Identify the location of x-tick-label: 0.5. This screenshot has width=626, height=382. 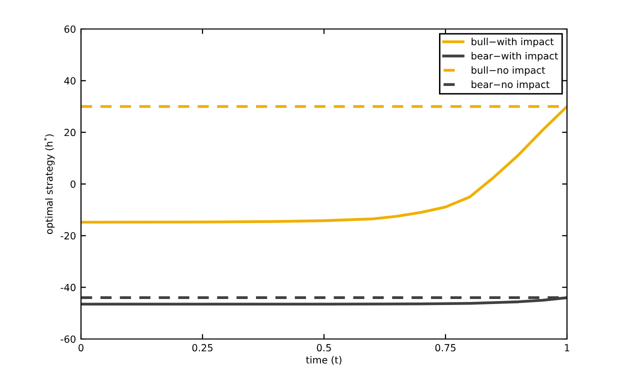
(323, 348).